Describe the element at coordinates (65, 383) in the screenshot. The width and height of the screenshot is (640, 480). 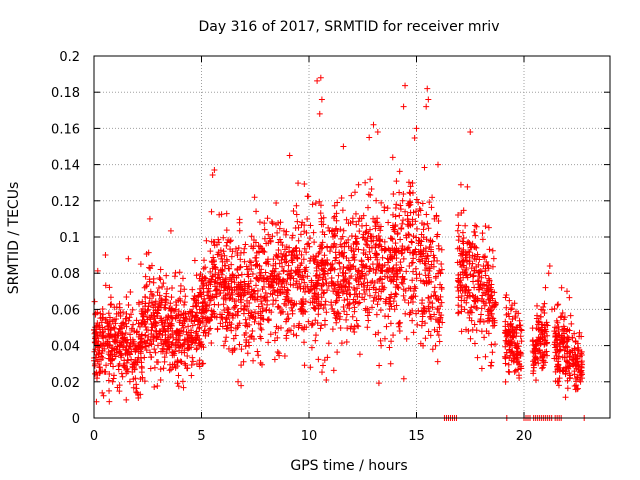
I see `y-tick-label: 0.02` at that location.